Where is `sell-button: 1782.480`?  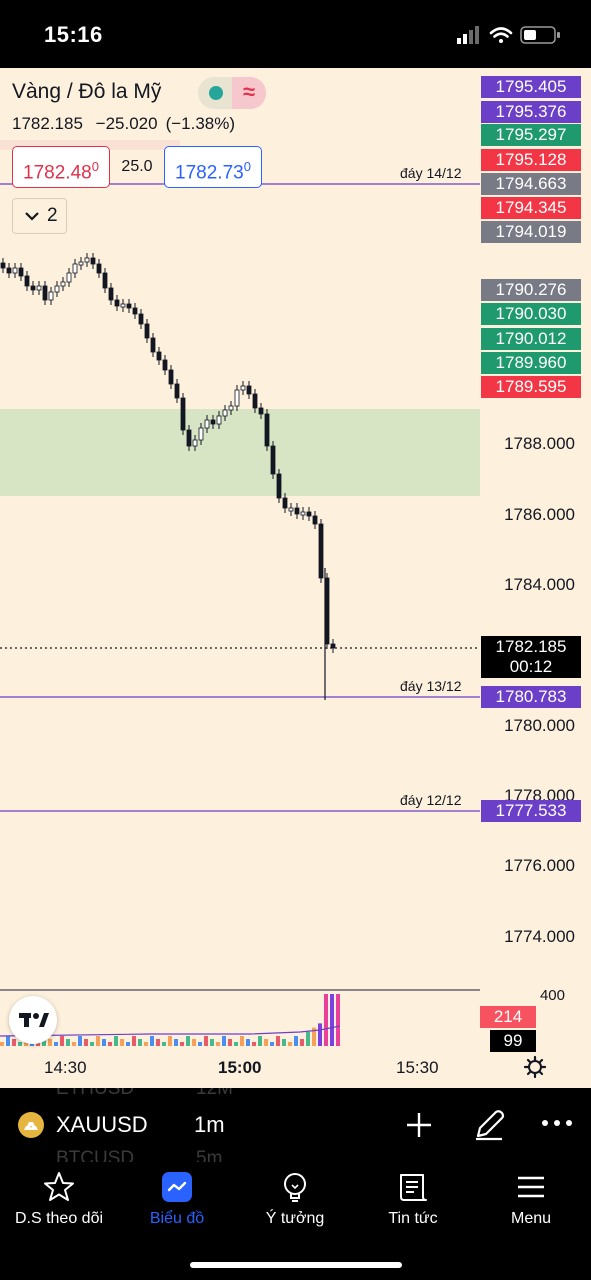
sell-button: 1782.480 is located at coordinates (61, 167).